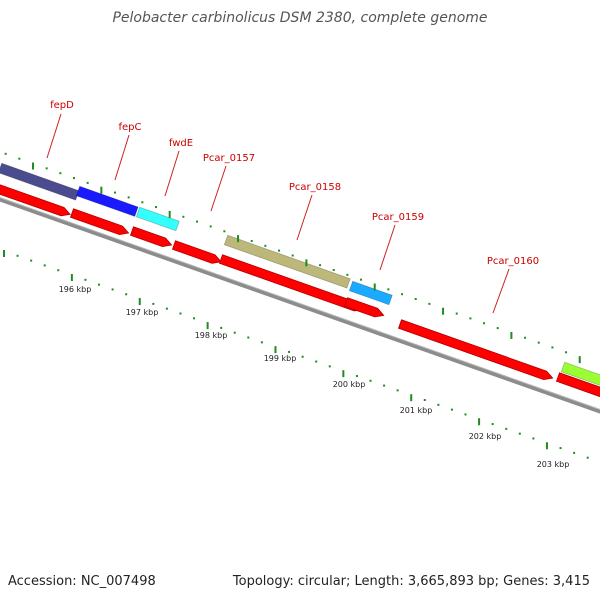  What do you see at coordinates (82, 581) in the screenshot?
I see `accession-label: Accession: NC_007498` at bounding box center [82, 581].